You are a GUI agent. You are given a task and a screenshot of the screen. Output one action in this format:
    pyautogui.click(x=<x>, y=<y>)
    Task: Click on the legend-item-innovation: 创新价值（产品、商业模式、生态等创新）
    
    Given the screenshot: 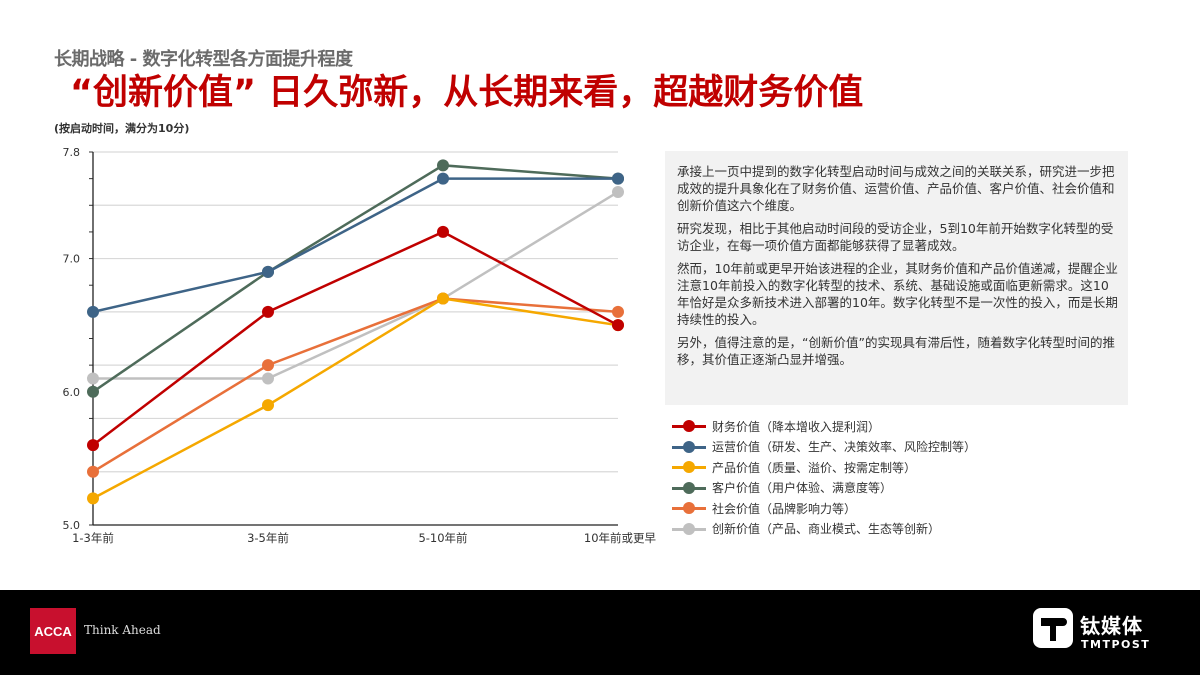 What is the action you would take?
    pyautogui.click(x=824, y=529)
    